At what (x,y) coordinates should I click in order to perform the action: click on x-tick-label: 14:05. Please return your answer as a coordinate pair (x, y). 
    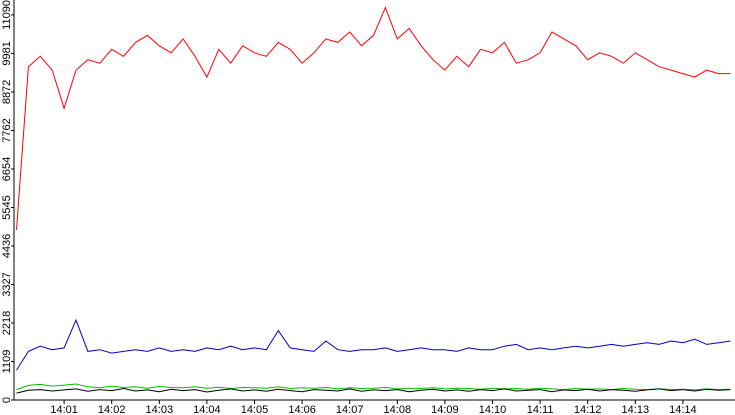
    Looking at the image, I should click on (255, 409).